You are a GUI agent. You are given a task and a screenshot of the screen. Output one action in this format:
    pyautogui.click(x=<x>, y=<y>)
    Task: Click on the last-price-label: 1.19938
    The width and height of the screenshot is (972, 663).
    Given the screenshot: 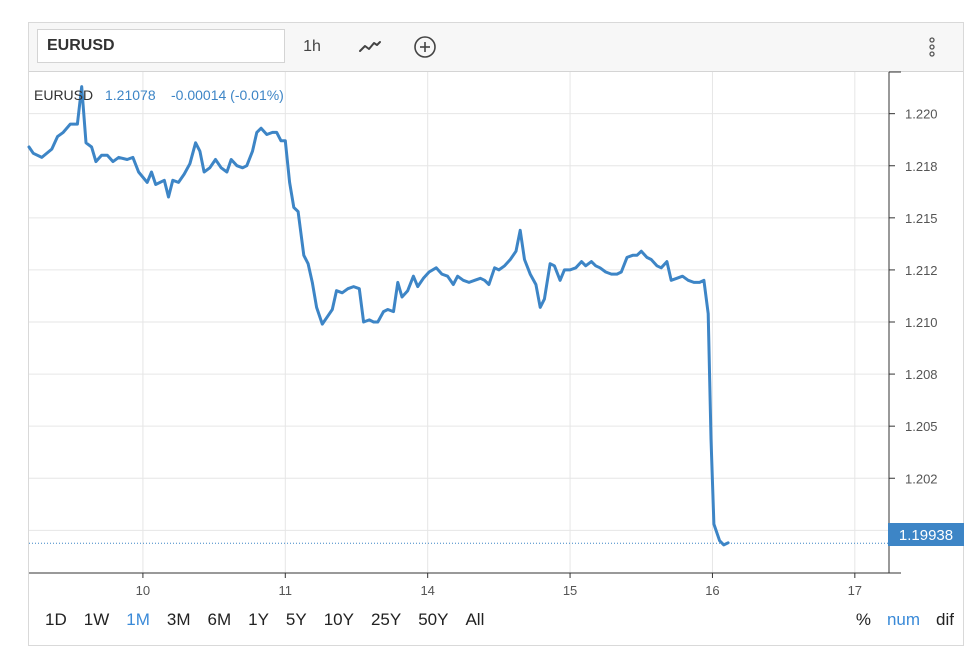 What is the action you would take?
    pyautogui.click(x=926, y=535)
    